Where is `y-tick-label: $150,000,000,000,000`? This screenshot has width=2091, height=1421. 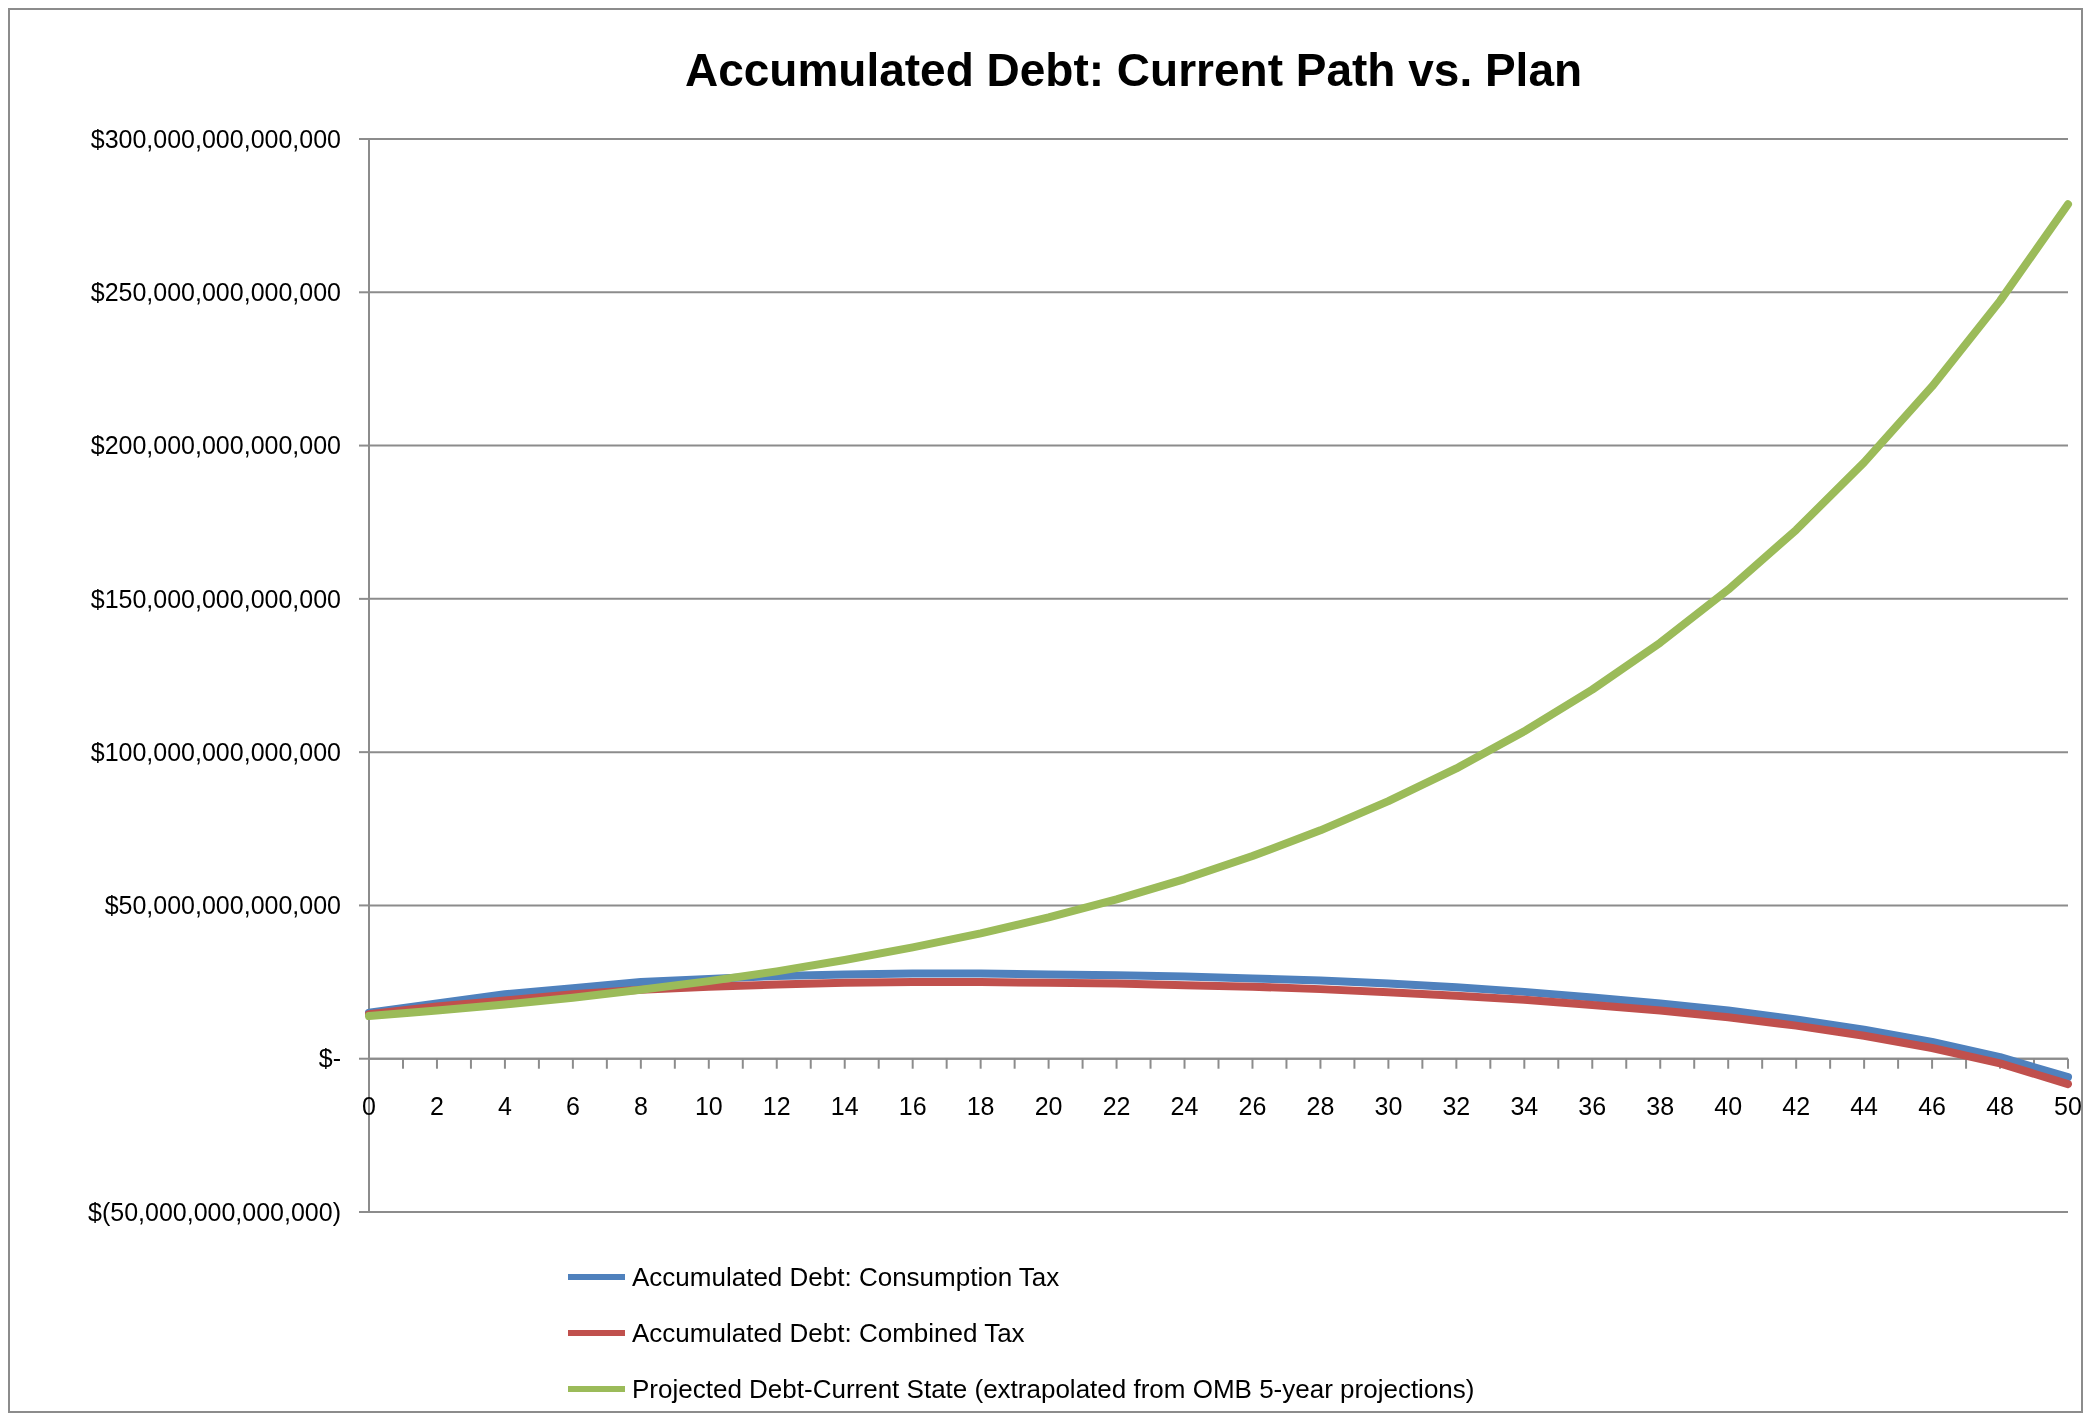 y-tick-label: $150,000,000,000,000 is located at coordinates (215, 598).